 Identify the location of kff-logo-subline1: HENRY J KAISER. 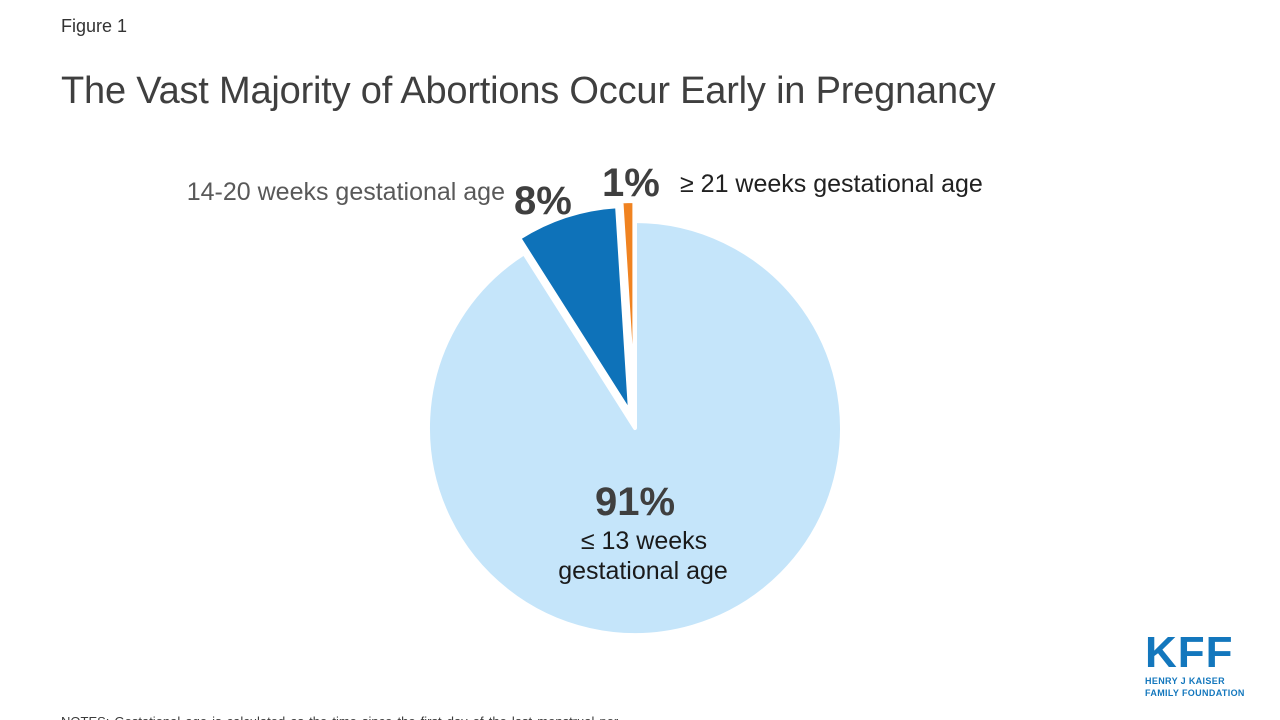
(1185, 681).